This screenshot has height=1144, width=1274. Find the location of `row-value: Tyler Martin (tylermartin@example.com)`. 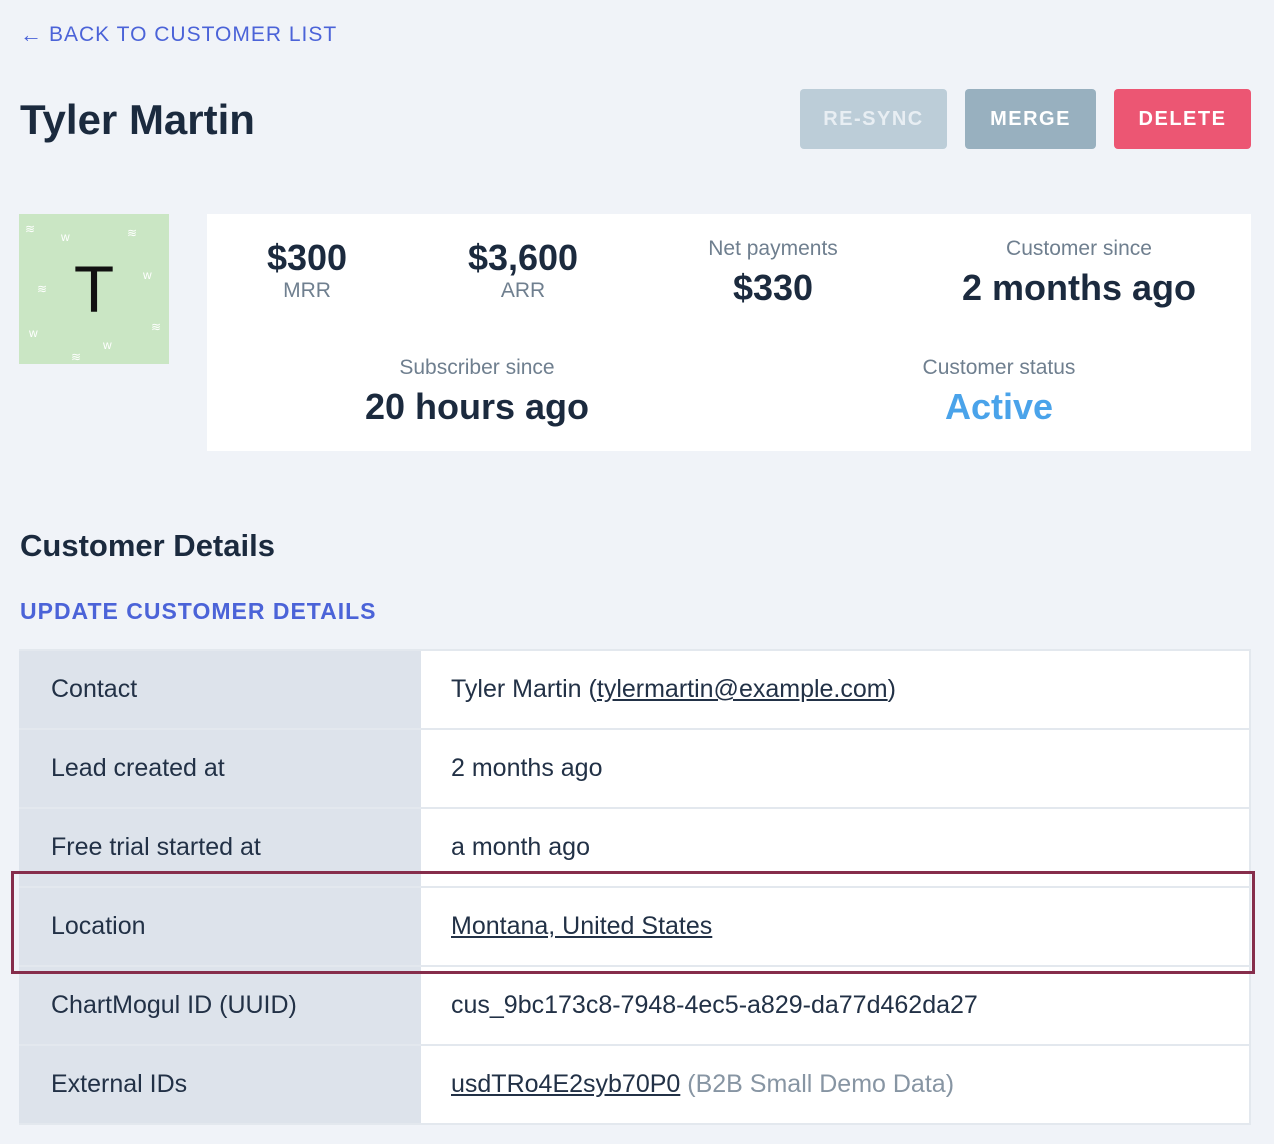

row-value: Tyler Martin (tylermartin@example.com) is located at coordinates (836, 689).